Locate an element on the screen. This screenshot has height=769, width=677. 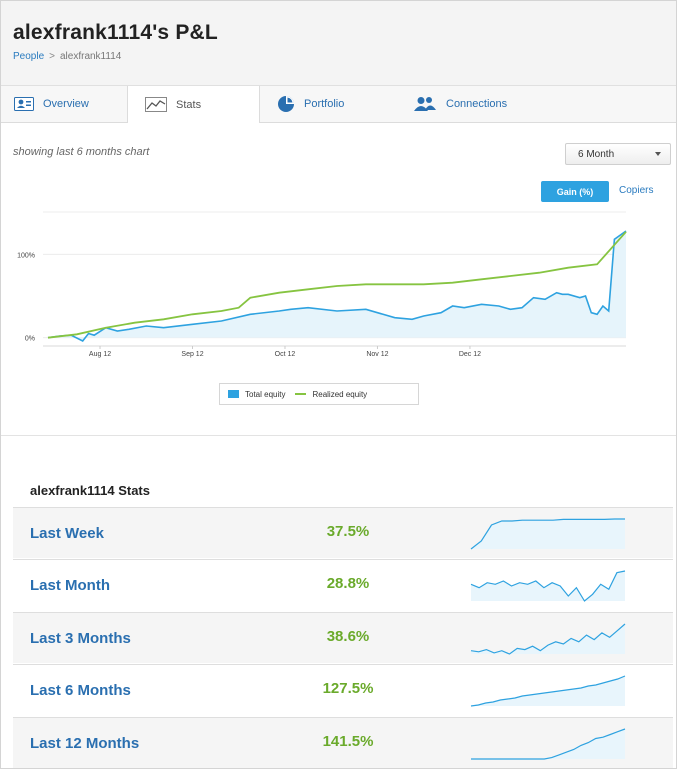
stat-label: Last 3 Months is located at coordinates (80, 638).